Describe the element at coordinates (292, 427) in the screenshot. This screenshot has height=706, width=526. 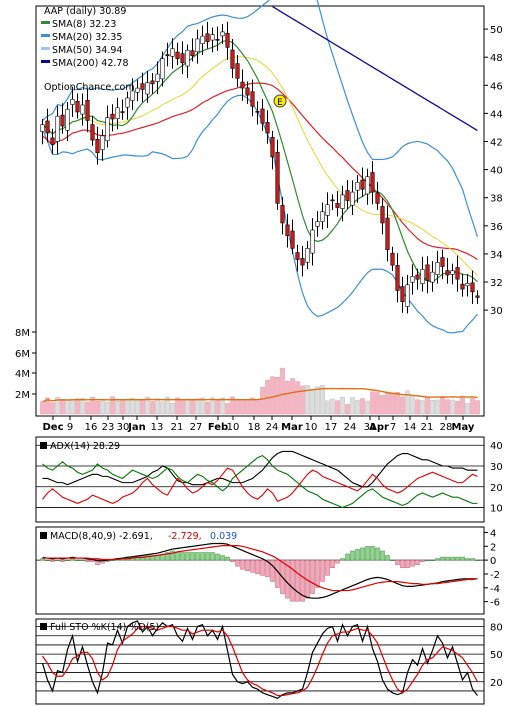
I see `x-axis-label: Mar` at that location.